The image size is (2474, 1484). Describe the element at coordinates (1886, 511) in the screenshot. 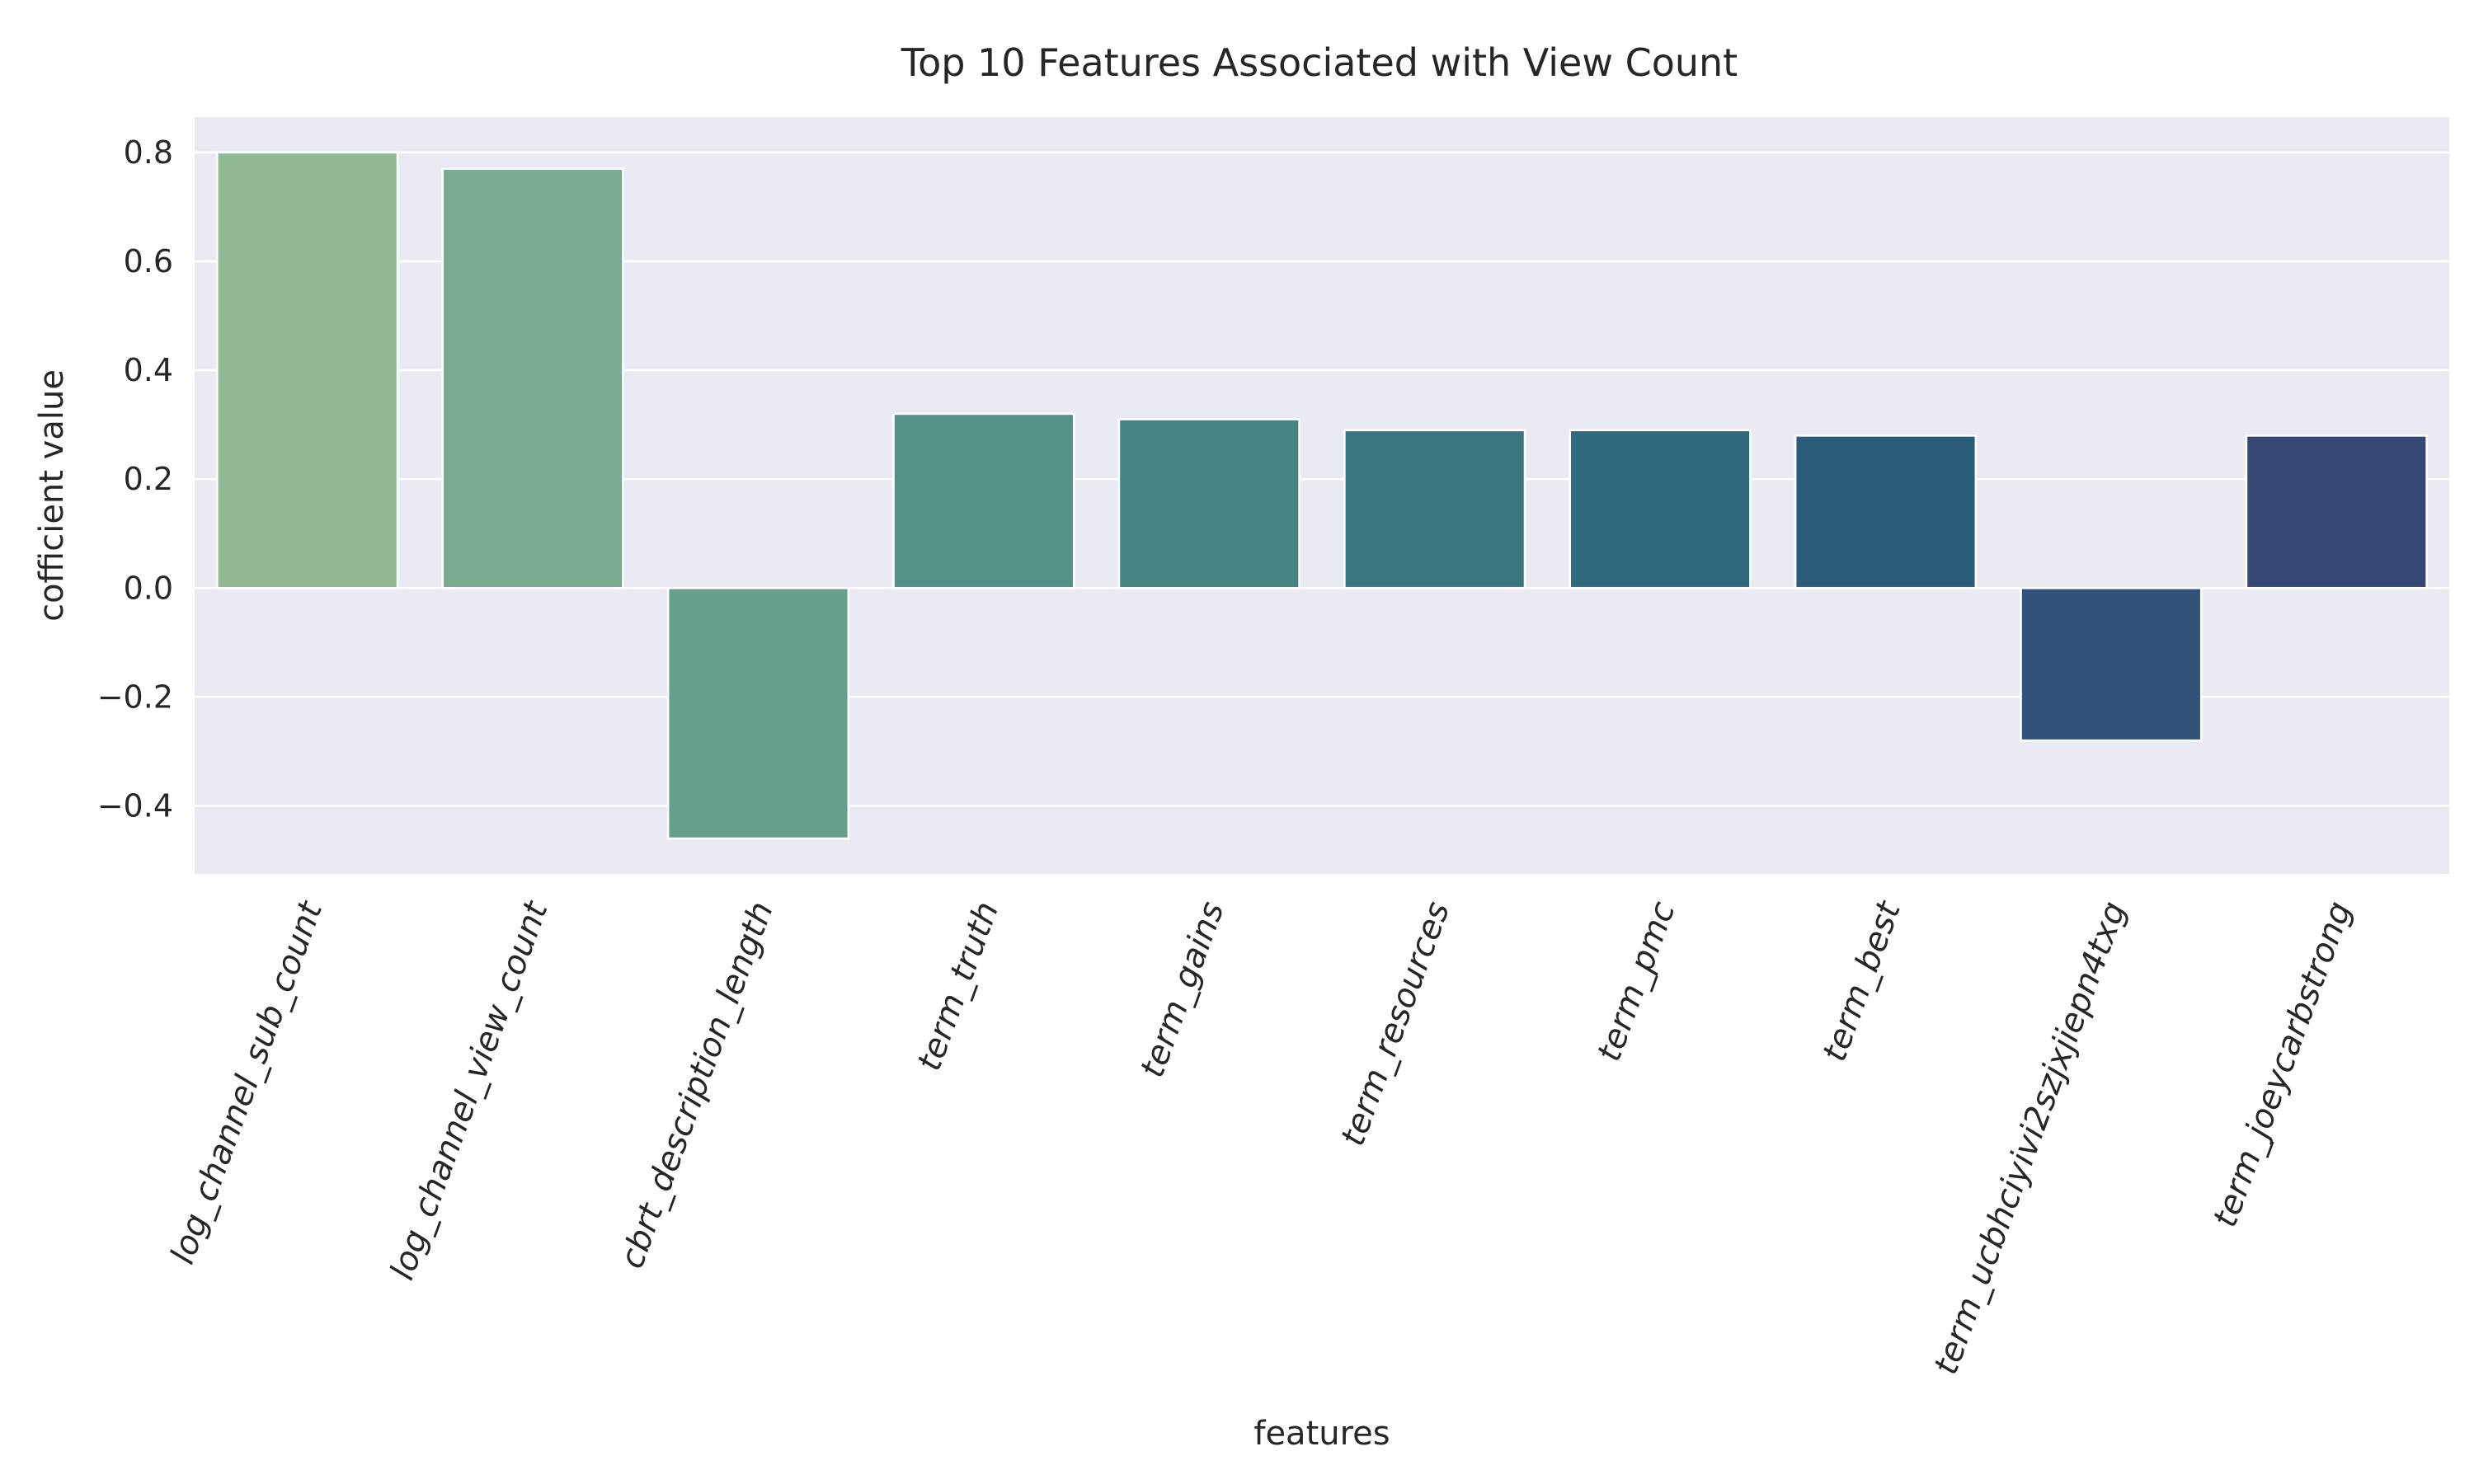

I see `bar-term-best` at that location.